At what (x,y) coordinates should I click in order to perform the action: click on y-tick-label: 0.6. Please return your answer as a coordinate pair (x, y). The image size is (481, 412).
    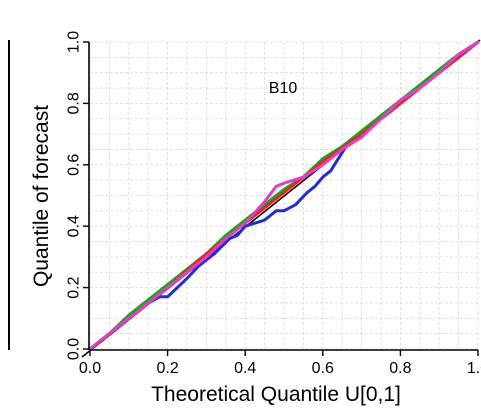
    Looking at the image, I should click on (74, 165).